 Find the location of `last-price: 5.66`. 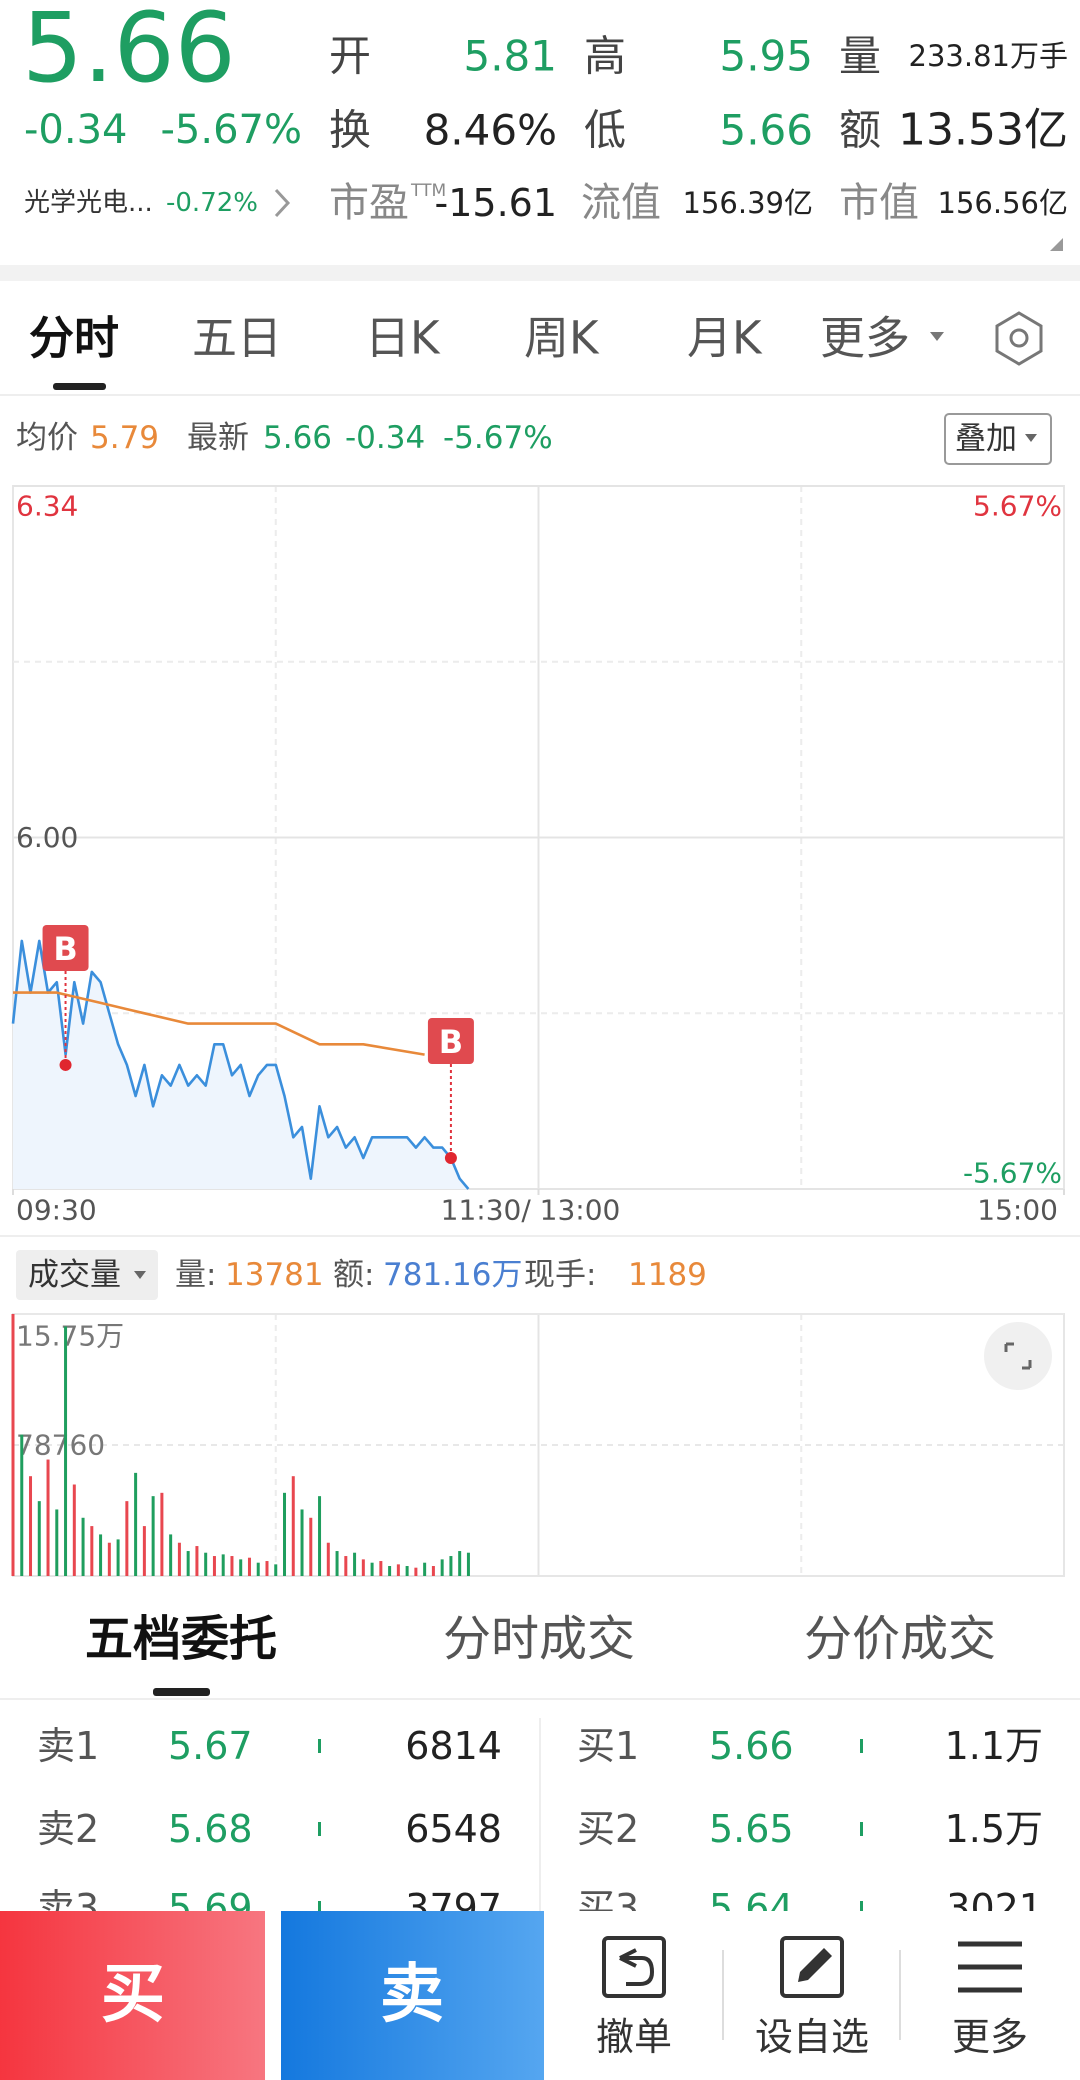

last-price: 5.66 is located at coordinates (129, 52).